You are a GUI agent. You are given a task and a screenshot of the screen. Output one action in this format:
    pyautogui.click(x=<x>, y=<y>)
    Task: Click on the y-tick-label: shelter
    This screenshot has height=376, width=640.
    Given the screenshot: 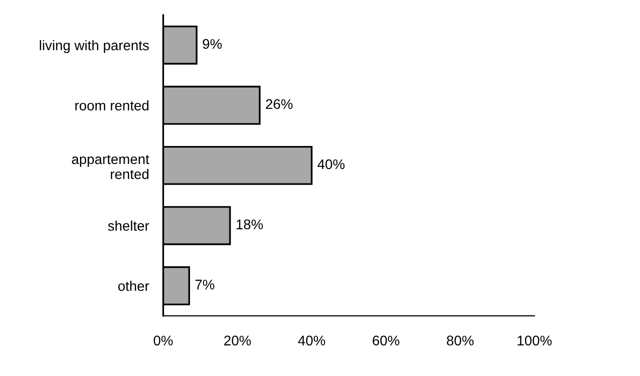 What is the action you would take?
    pyautogui.click(x=129, y=225)
    